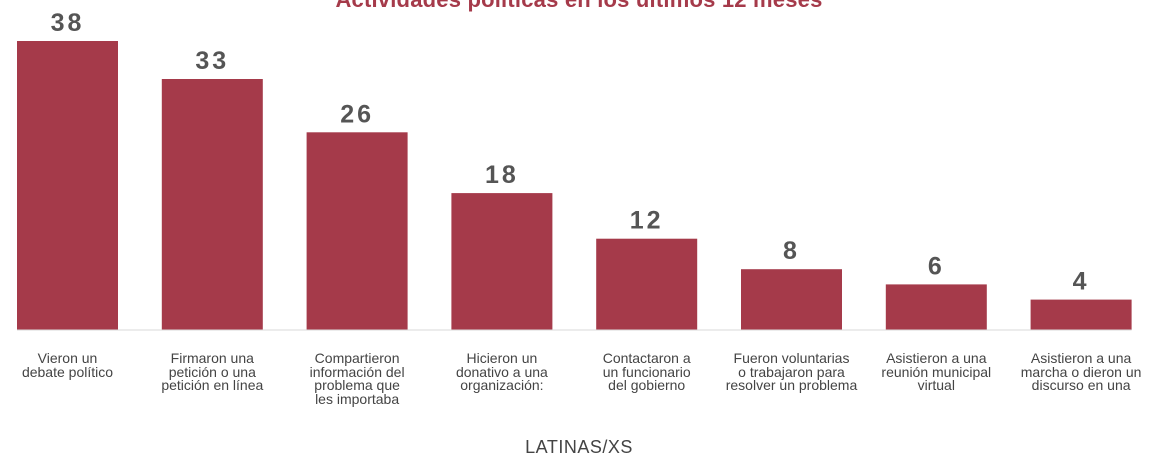 The image size is (1158, 462). Describe the element at coordinates (501, 371) in the screenshot. I see `category-label-4: Hicieron un donativo a una organización:` at that location.